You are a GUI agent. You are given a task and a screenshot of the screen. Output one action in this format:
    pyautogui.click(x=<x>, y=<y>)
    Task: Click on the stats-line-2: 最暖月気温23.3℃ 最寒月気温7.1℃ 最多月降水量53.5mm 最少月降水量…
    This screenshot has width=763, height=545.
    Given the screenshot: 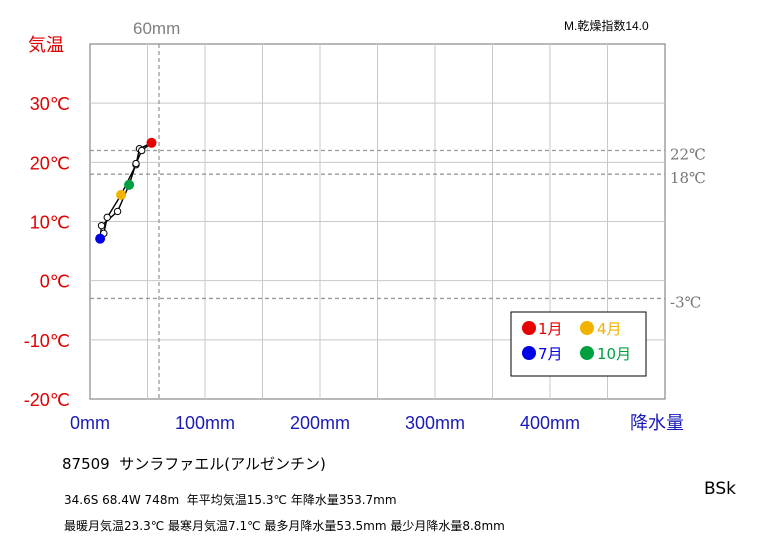 What is the action you would take?
    pyautogui.click(x=284, y=525)
    